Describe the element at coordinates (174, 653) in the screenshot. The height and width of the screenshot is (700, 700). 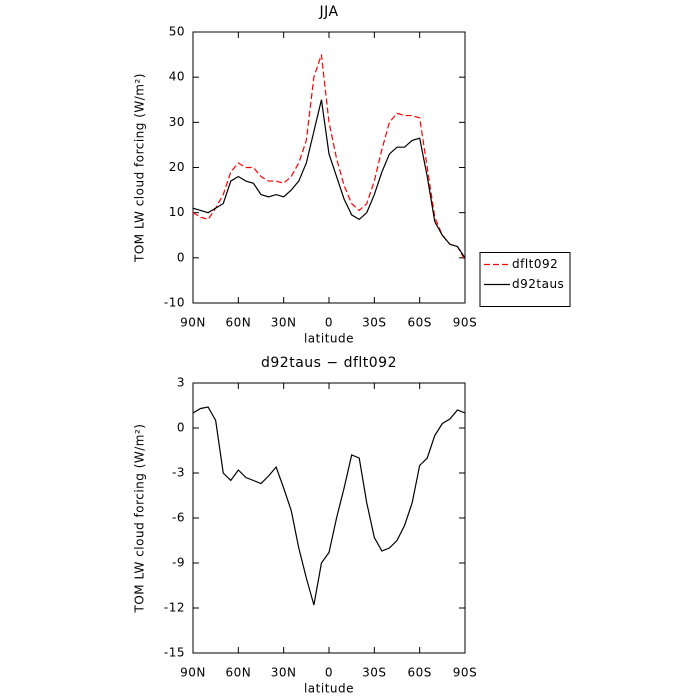
I see `y-tick-label: -15` at that location.